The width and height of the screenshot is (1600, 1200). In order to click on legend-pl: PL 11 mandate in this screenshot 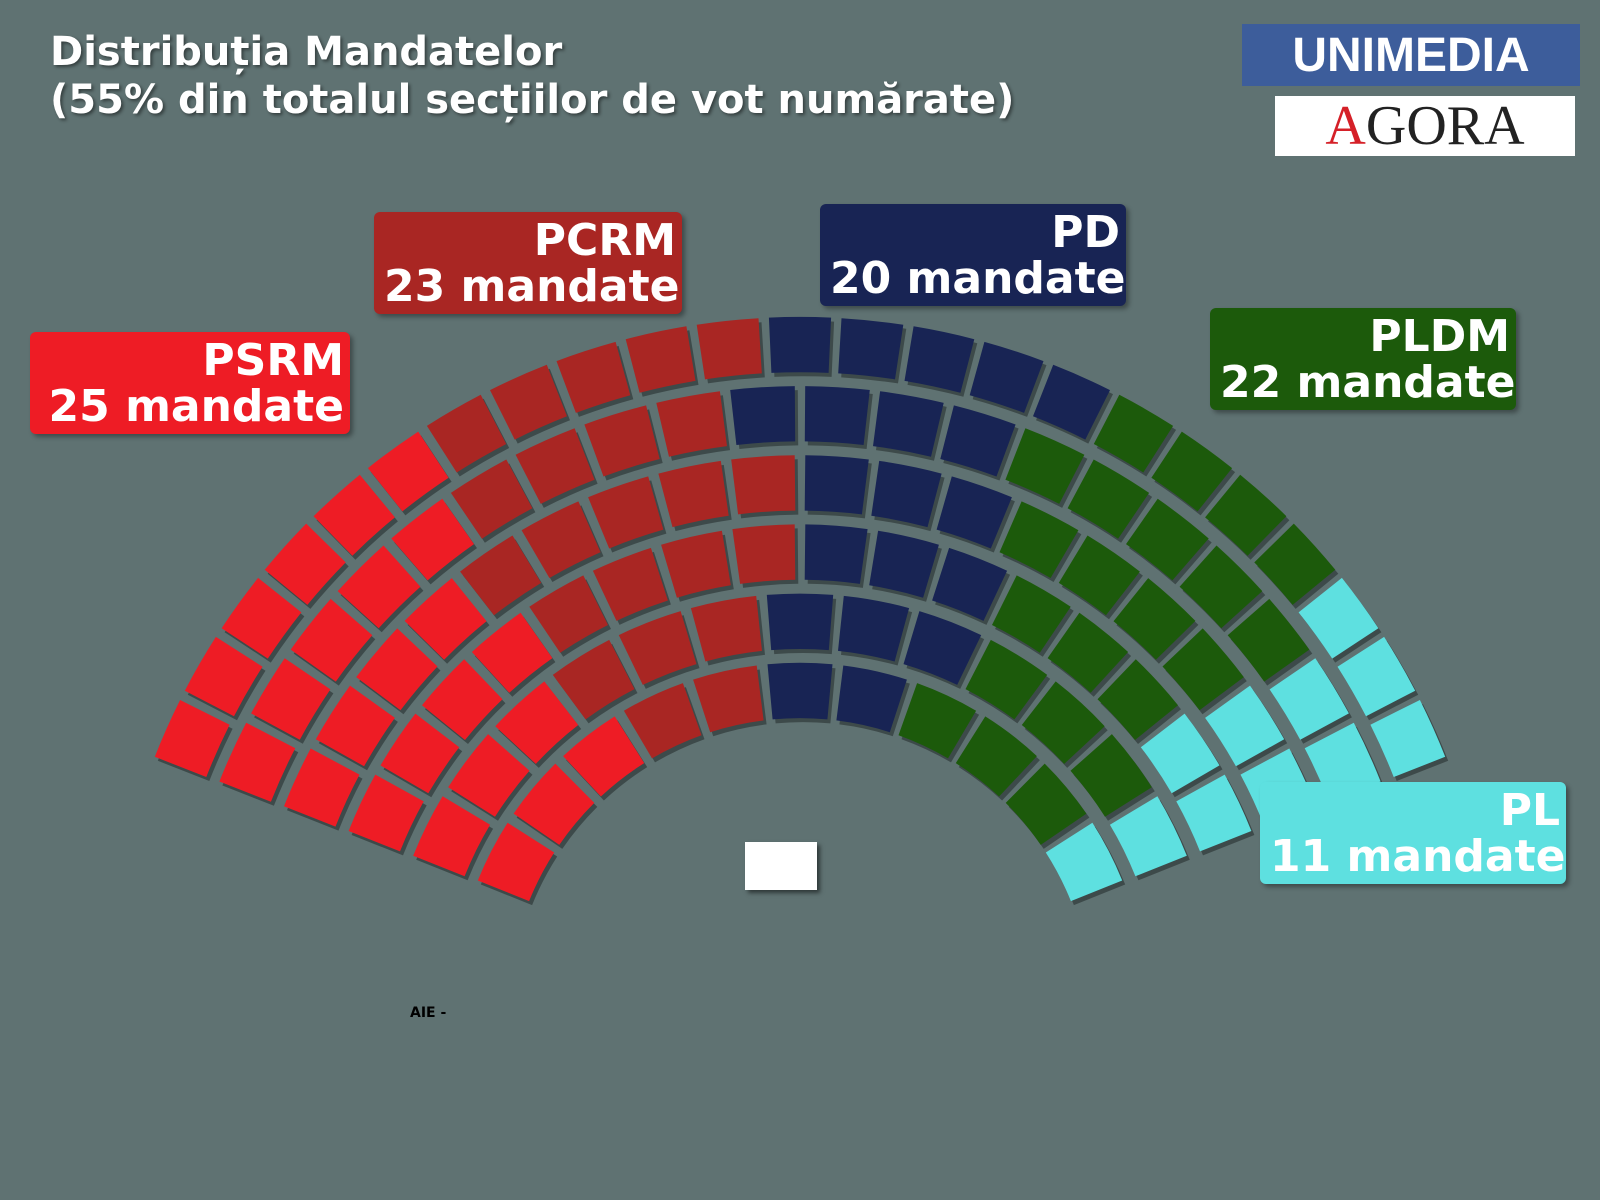, I will do `click(1413, 833)`.